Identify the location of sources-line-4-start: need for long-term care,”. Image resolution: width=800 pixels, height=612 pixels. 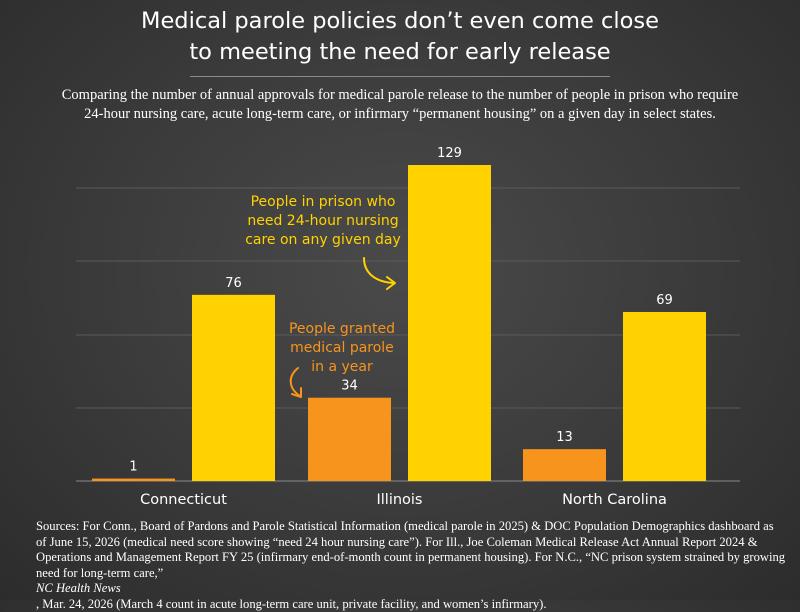
(406, 574).